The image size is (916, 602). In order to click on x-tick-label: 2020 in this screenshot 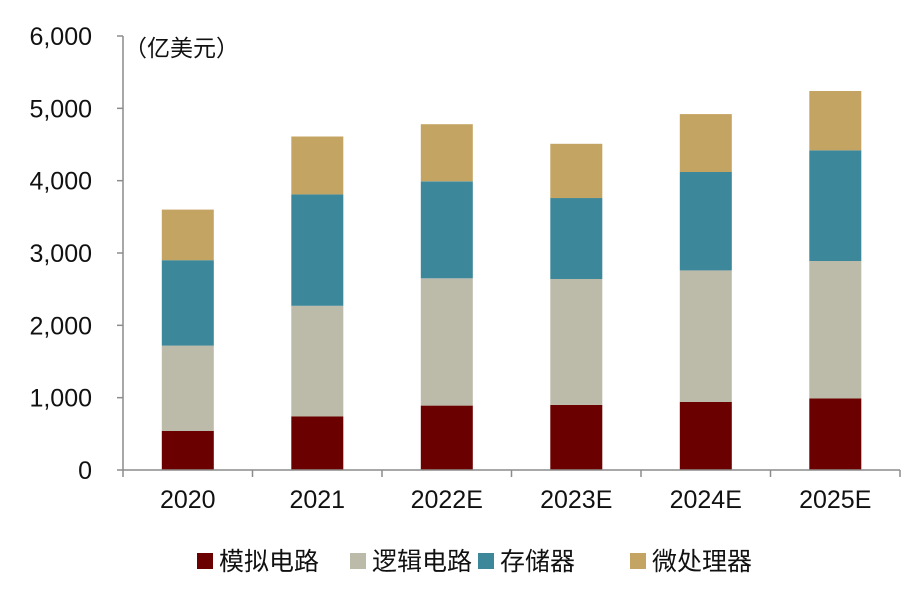, I will do `click(188, 500)`.